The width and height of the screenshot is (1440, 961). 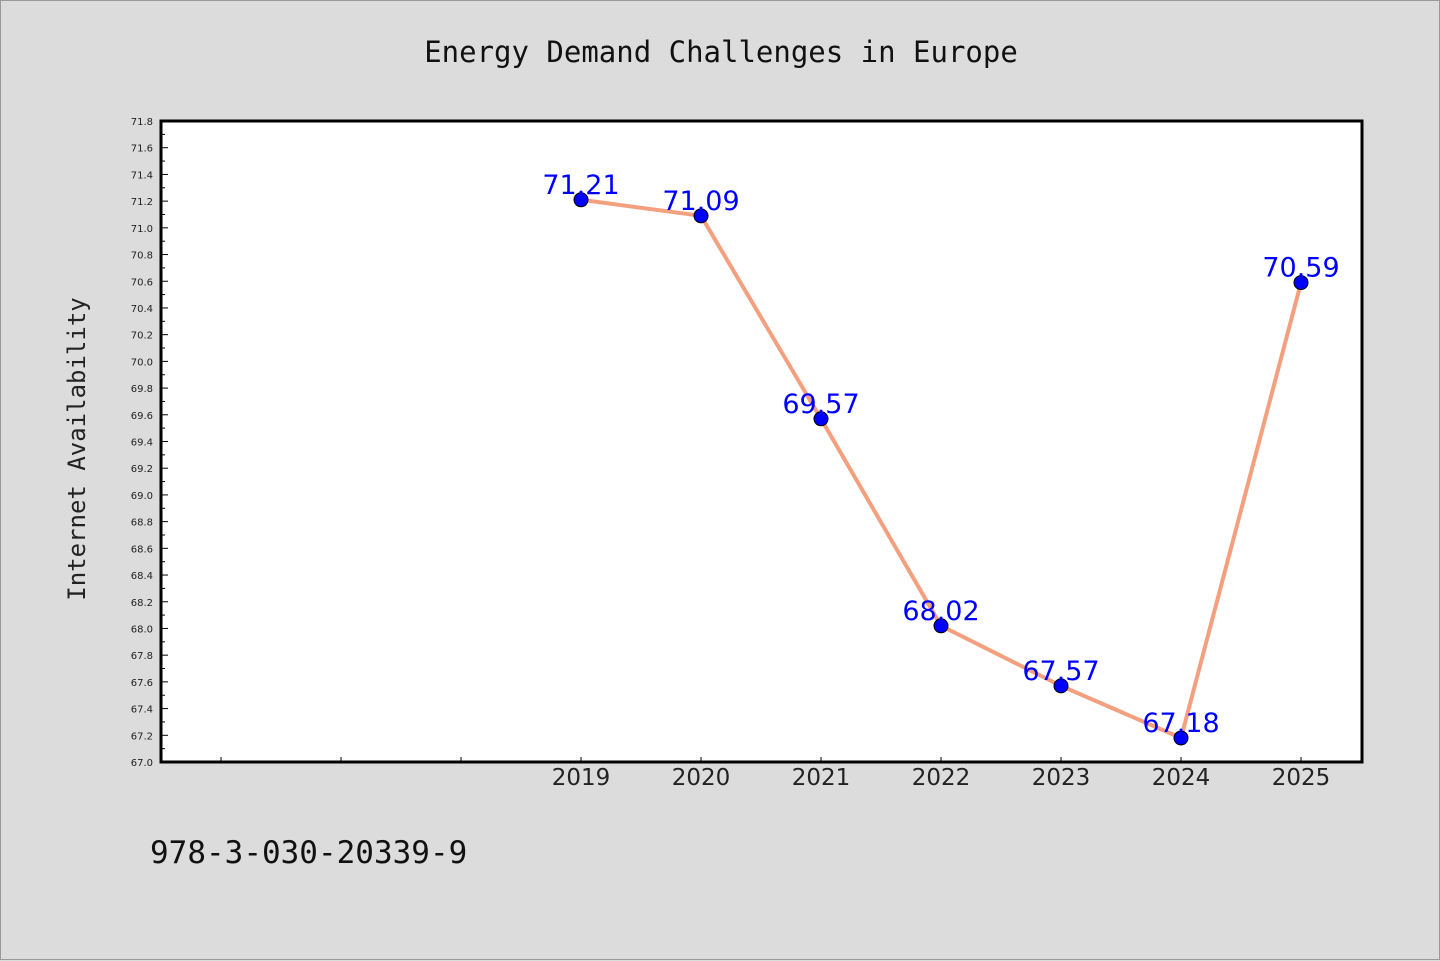 I want to click on y-tick-label: 68.0, so click(x=142, y=629).